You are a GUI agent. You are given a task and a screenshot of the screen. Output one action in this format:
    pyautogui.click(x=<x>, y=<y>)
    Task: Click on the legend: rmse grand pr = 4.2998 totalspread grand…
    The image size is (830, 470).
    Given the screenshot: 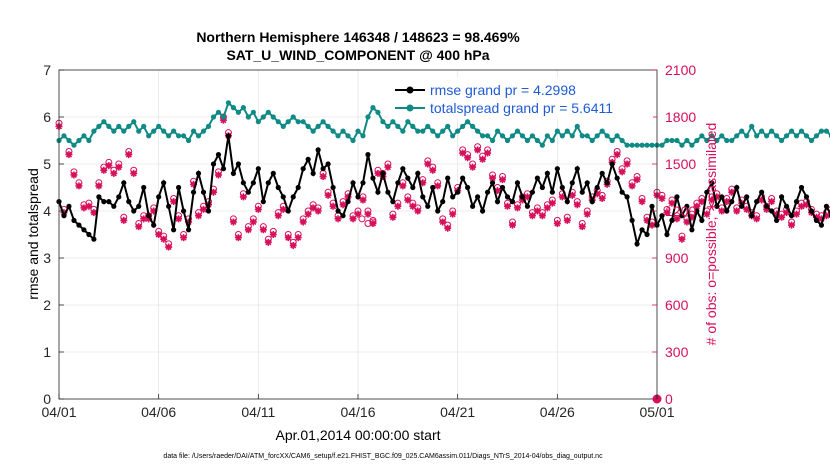 What is the action you would take?
    pyautogui.click(x=521, y=98)
    